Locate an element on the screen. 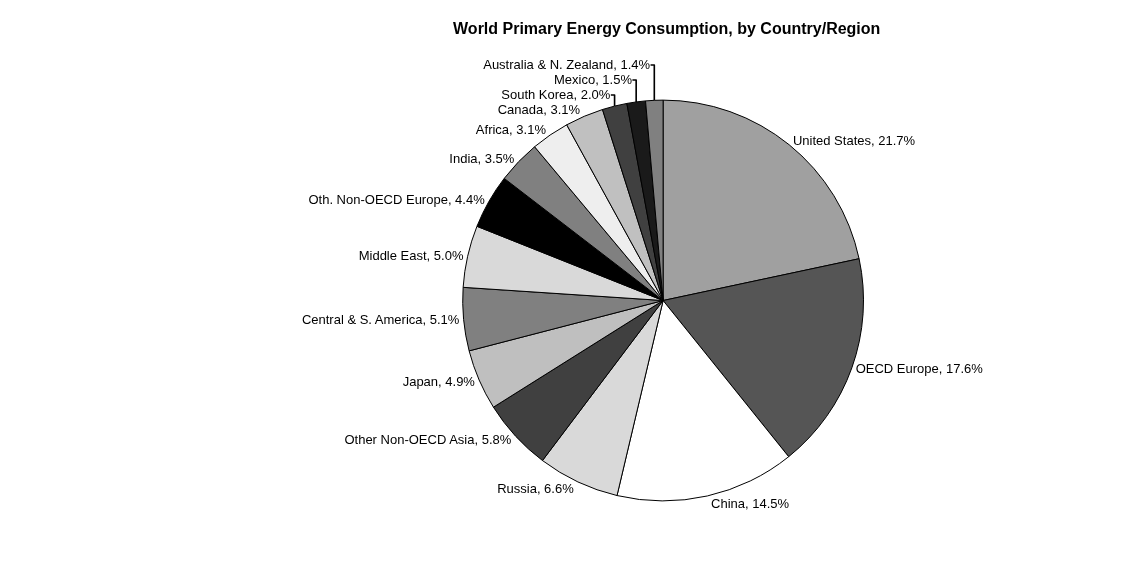  slice-label: Canada, 3.1% is located at coordinates (539, 110).